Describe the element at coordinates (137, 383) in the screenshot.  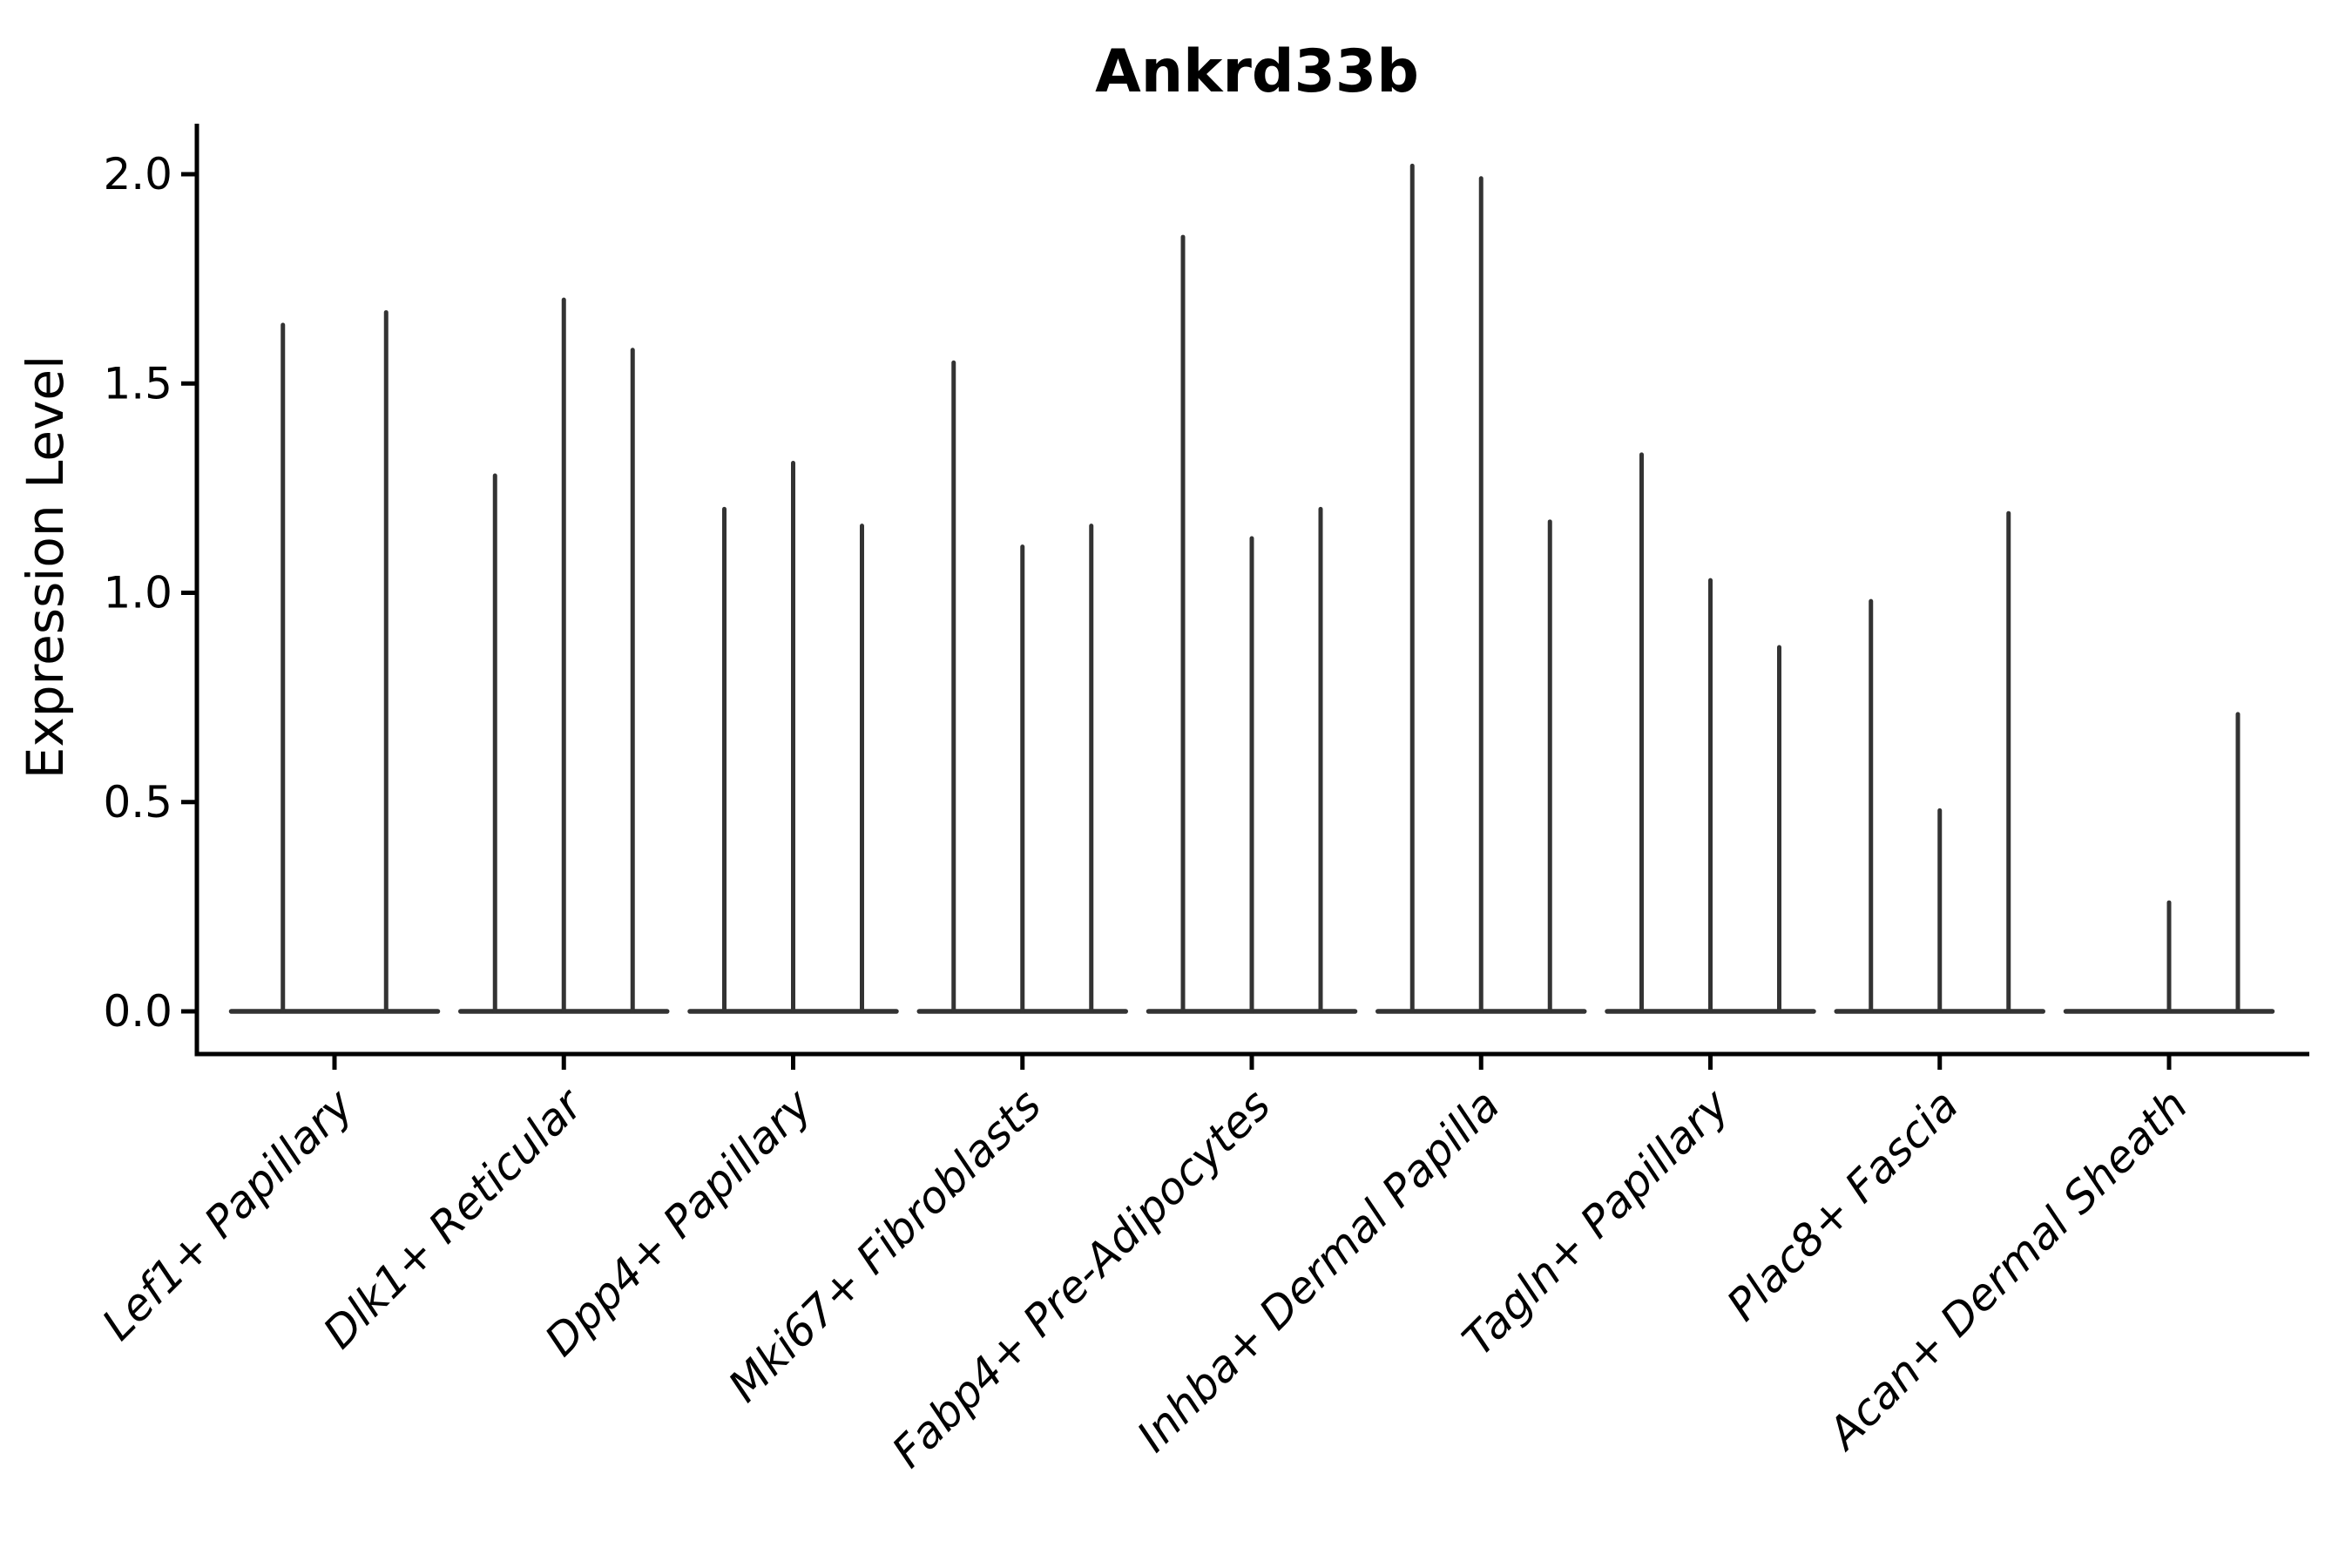
I see `y-tick-label: 1.5` at that location.